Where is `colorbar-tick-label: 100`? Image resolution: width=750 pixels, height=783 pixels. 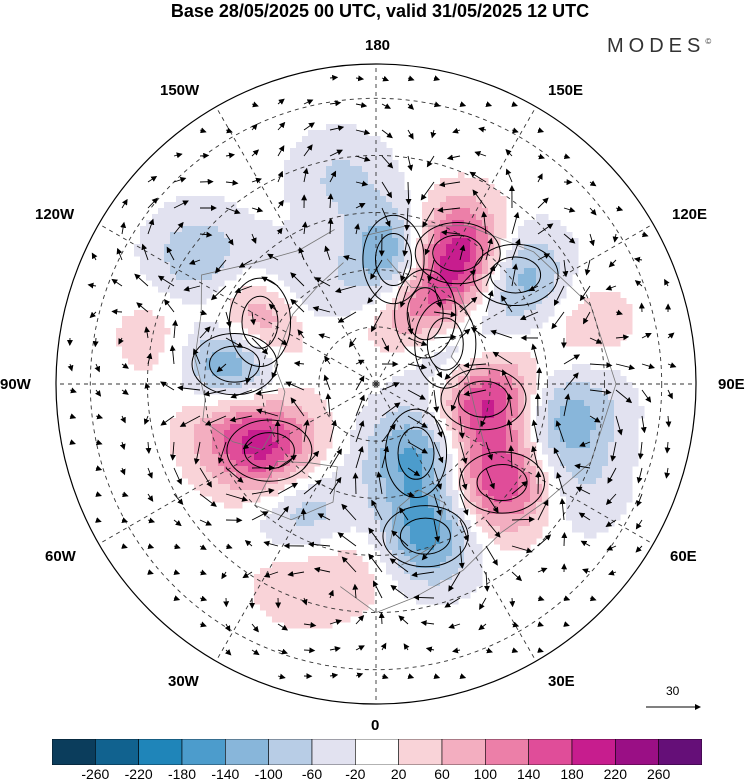
colorbar-tick-label: 100 is located at coordinates (485, 774).